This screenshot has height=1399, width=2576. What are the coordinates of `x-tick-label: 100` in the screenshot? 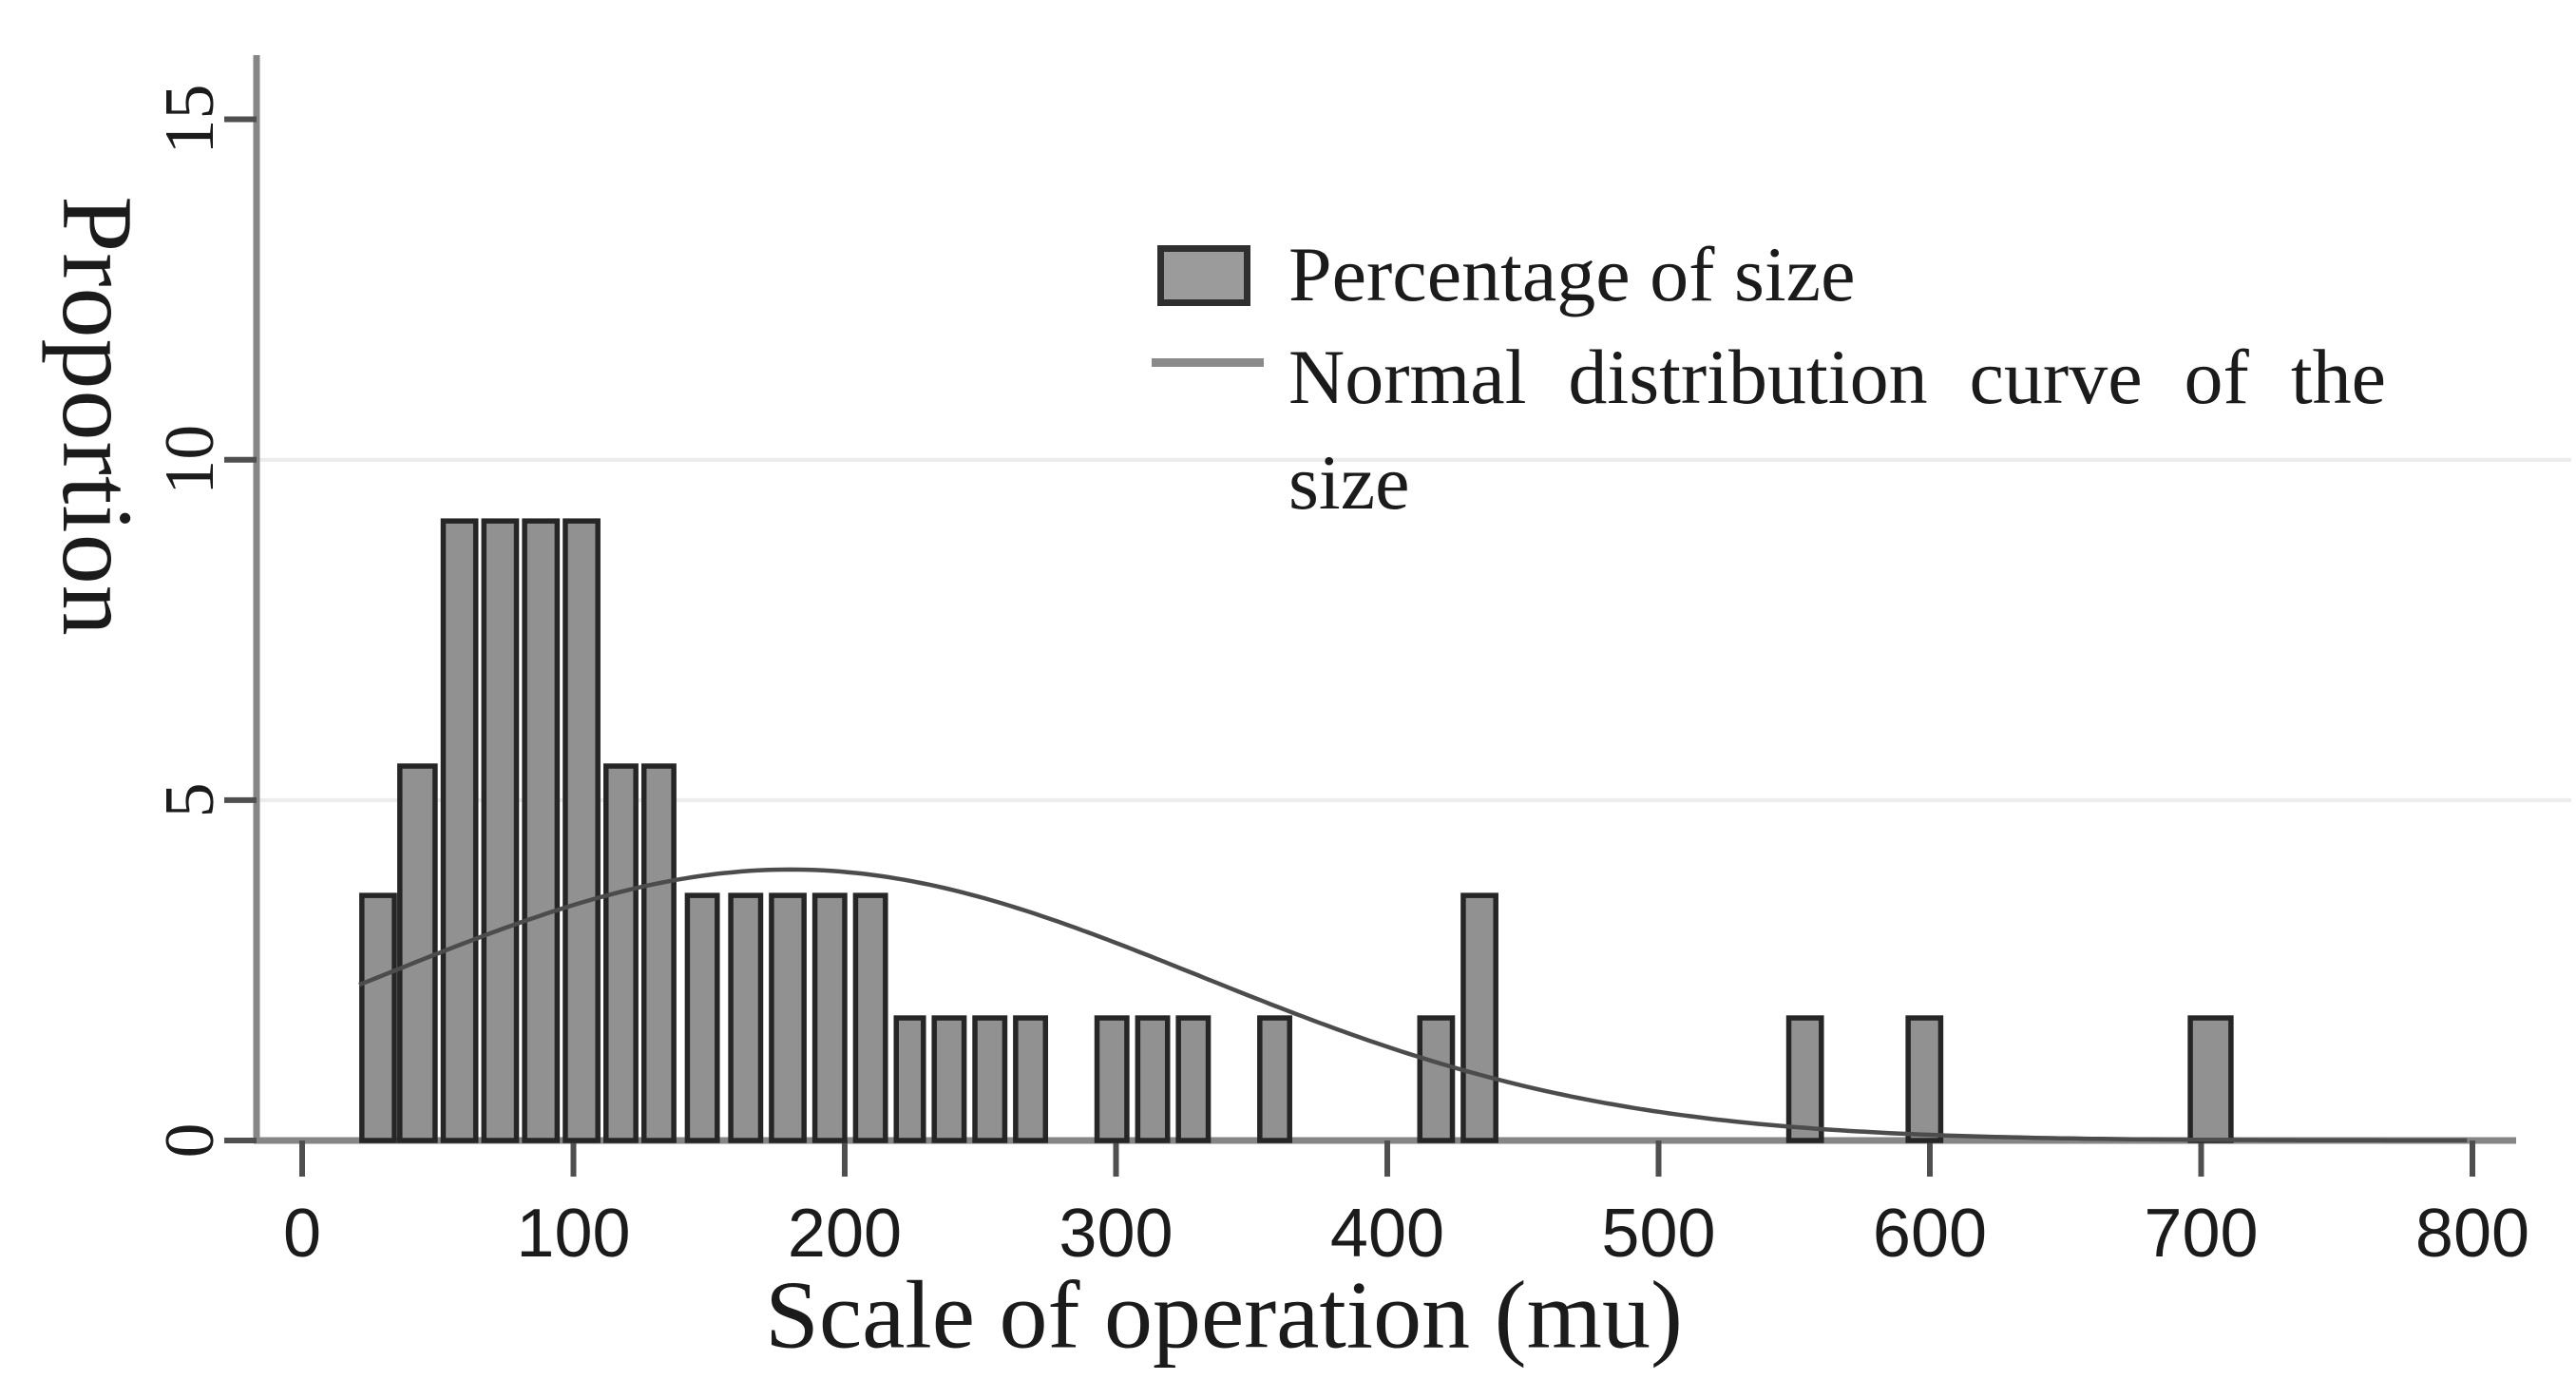 It's located at (573, 1234).